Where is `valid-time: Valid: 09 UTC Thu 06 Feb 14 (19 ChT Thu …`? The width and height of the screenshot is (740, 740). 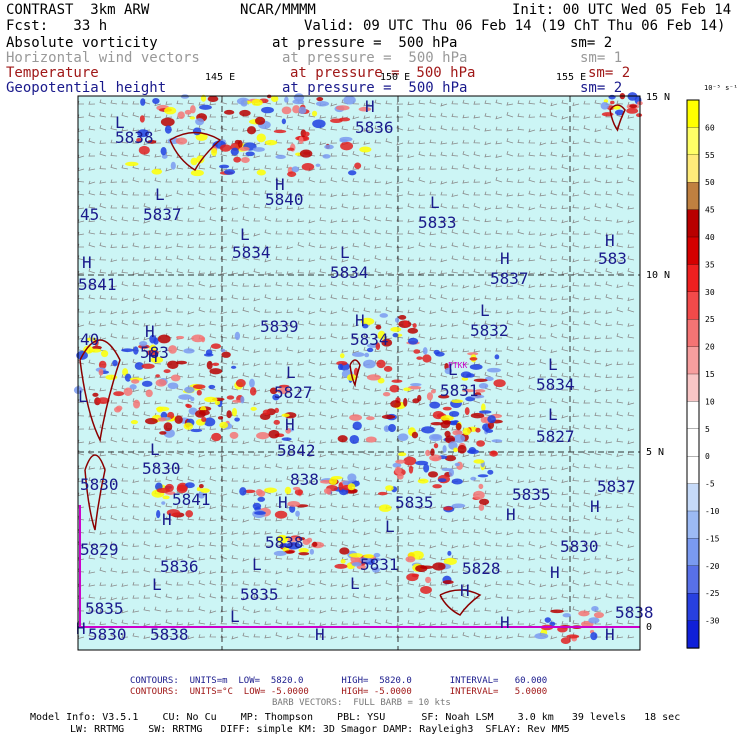
valid-time: Valid: 09 UTC Thu 06 Feb 14 (19 ChT Thu … is located at coordinates (515, 26).